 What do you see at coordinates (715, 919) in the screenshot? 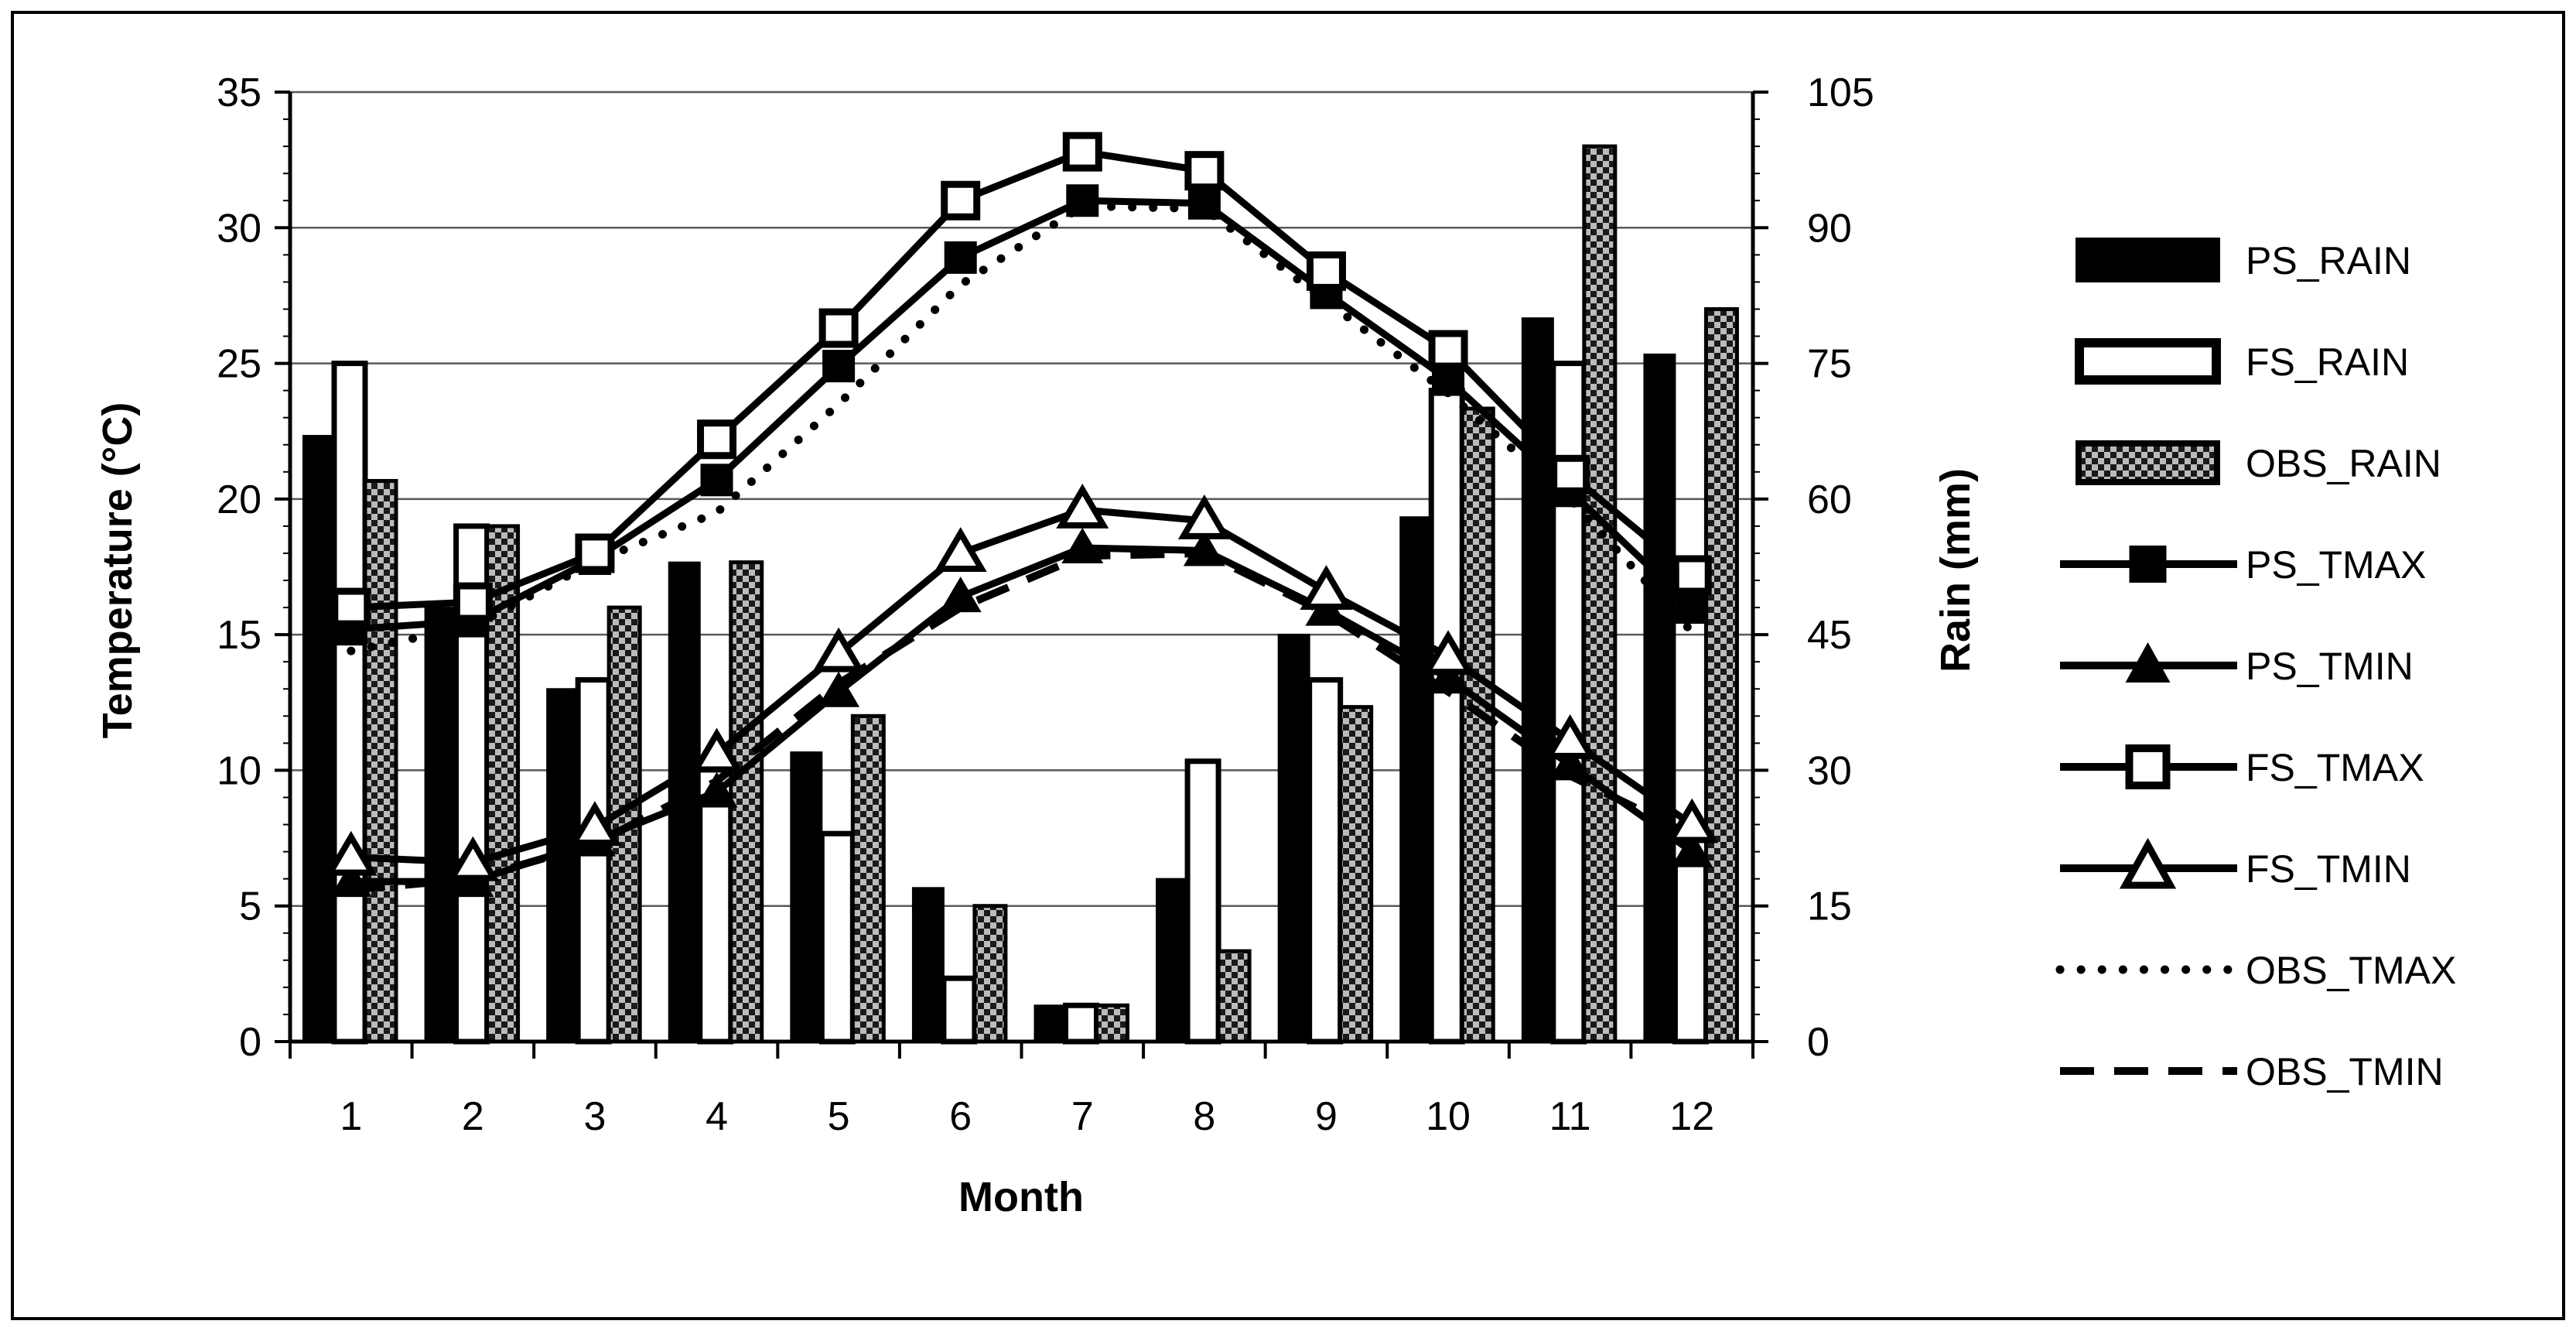
I see `bar-fs_rain-m4` at bounding box center [715, 919].